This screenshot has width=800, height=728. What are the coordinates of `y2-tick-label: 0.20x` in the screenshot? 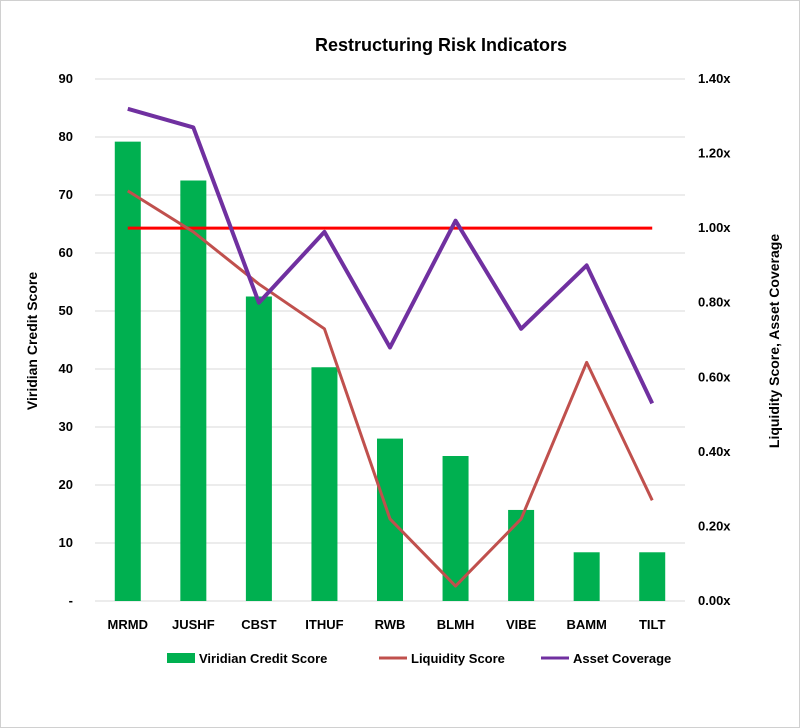 It's located at (714, 525).